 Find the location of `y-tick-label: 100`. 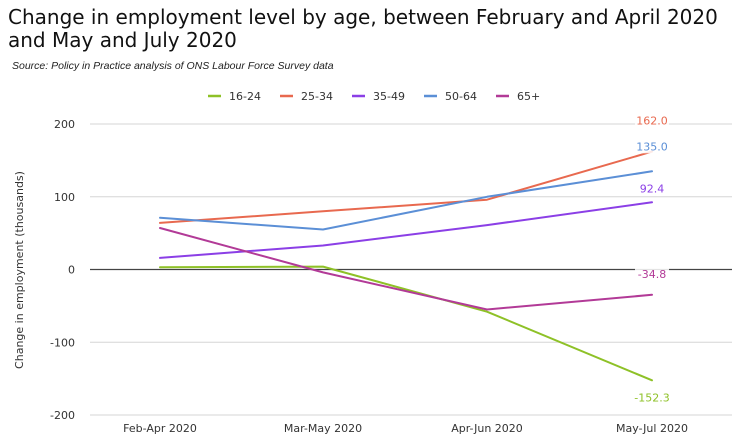

y-tick-label: 100 is located at coordinates (64, 197).